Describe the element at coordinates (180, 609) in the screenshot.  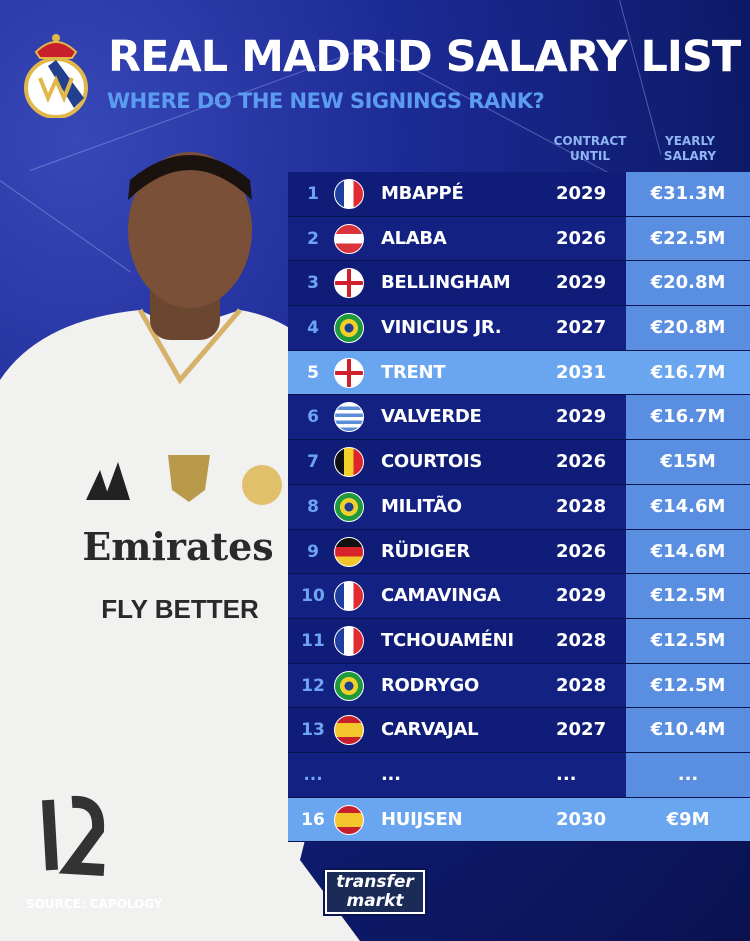
I see `svg-text: FLY BETTER` at that location.